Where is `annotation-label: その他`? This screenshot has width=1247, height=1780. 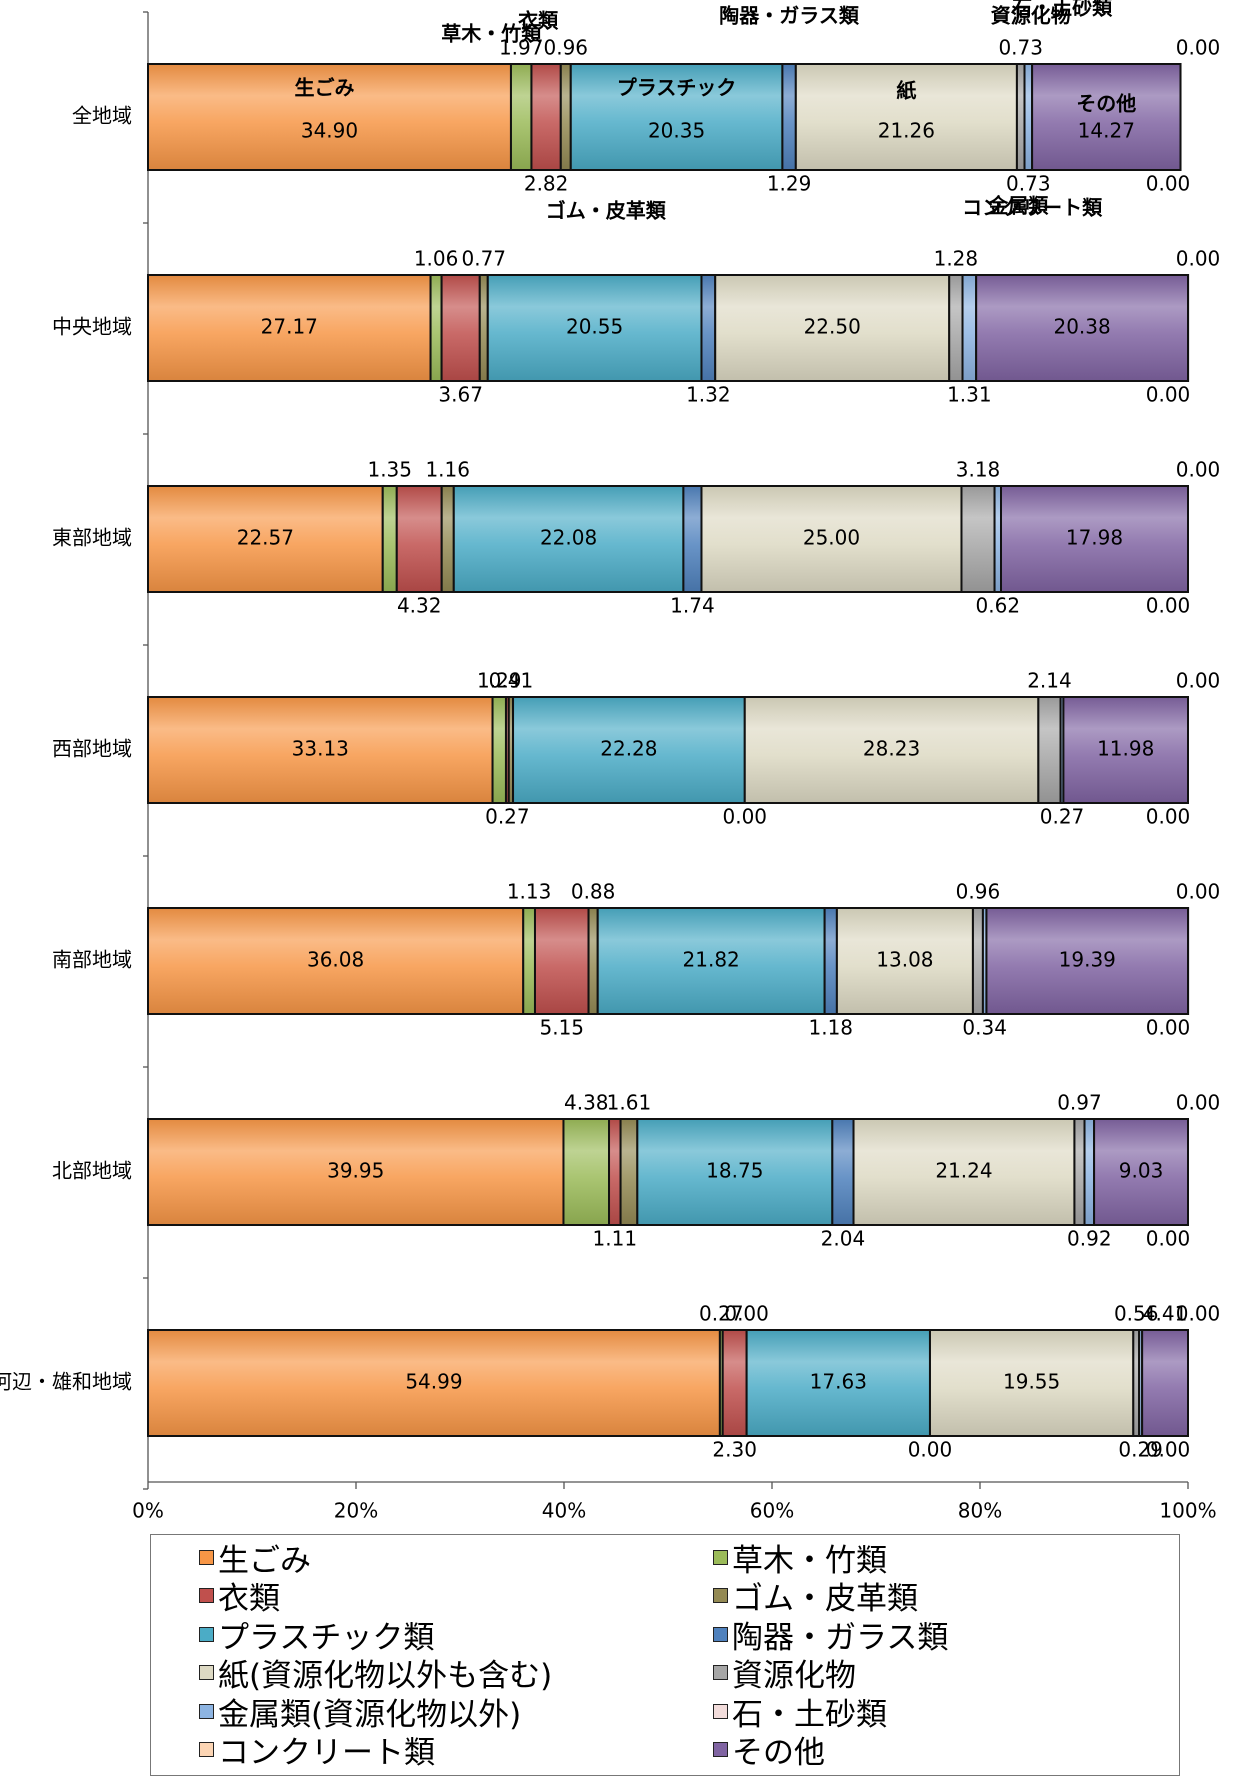
annotation-label: その他 is located at coordinates (1106, 104).